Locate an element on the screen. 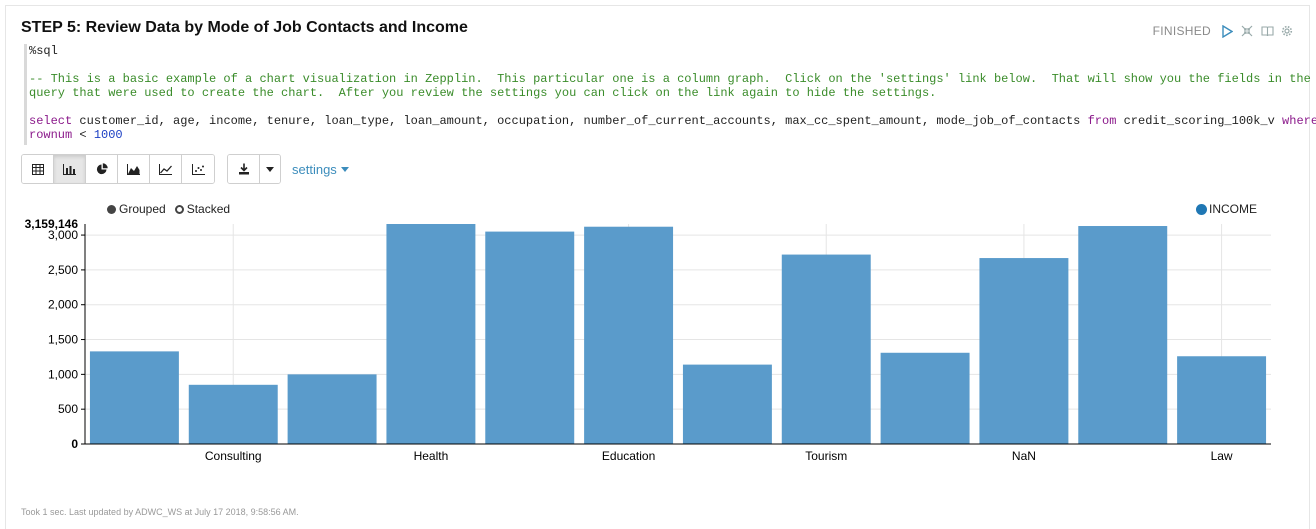  play-icon is located at coordinates (1227, 31).